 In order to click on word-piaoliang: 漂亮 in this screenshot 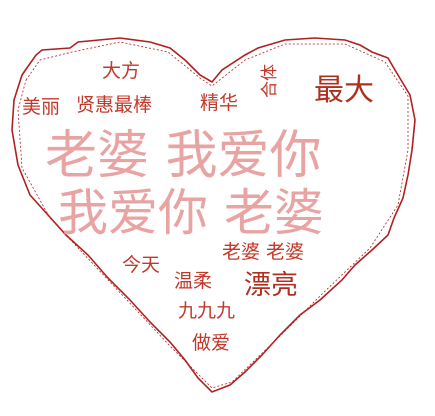, I will do `click(271, 285)`.